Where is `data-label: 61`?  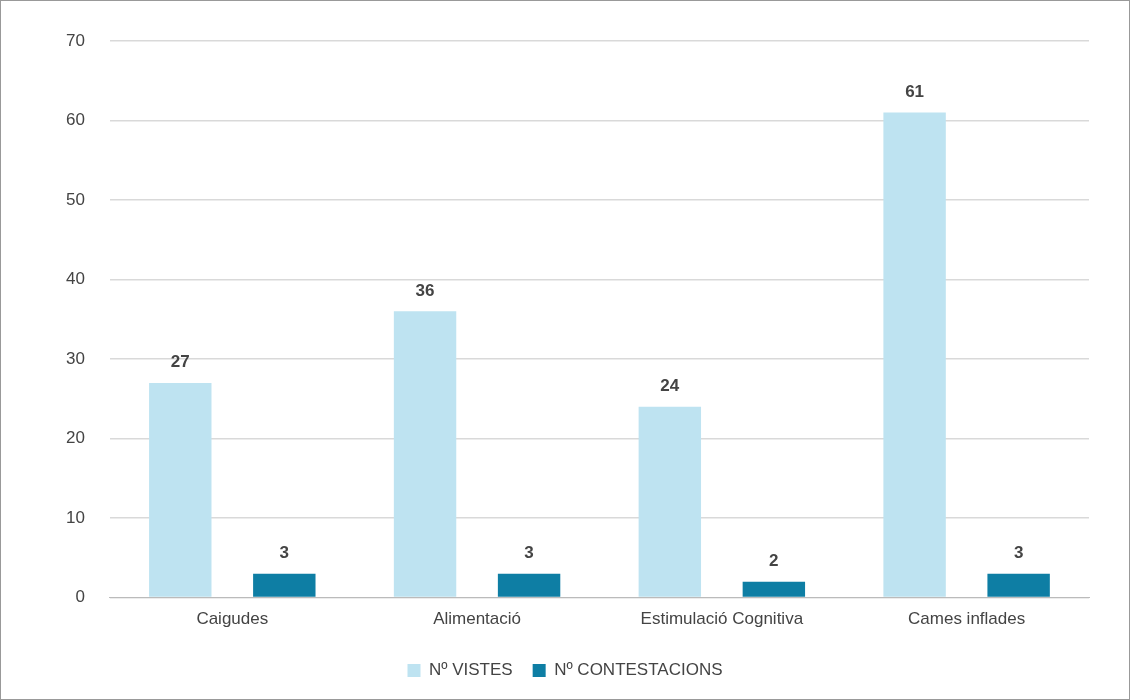
data-label: 61 is located at coordinates (915, 91).